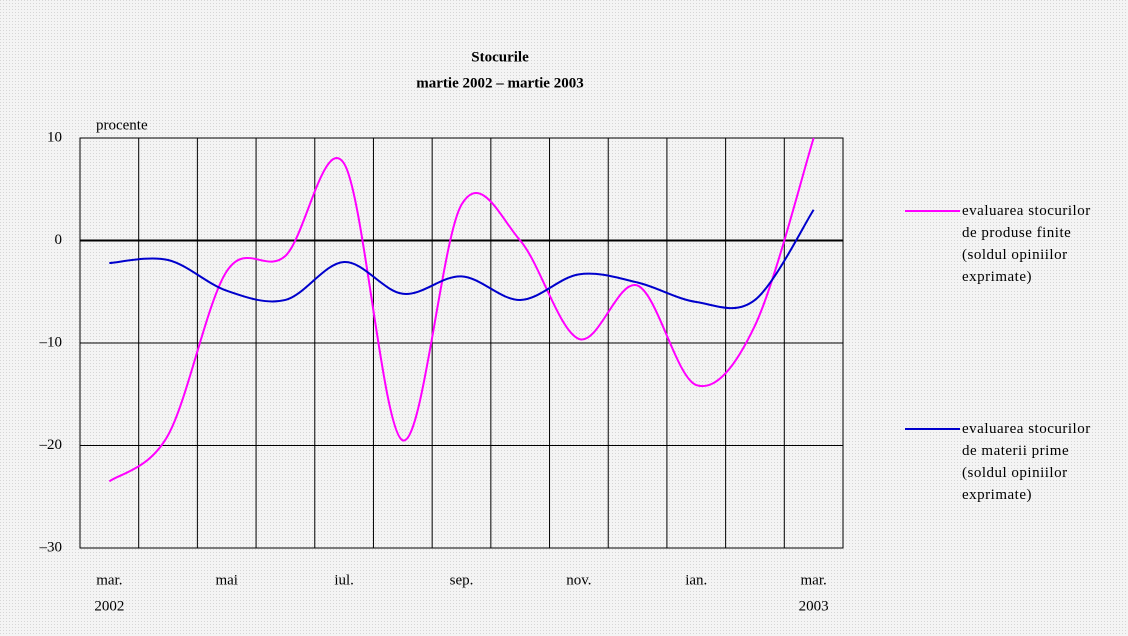 The width and height of the screenshot is (1128, 636). I want to click on series-line, so click(462, 259).